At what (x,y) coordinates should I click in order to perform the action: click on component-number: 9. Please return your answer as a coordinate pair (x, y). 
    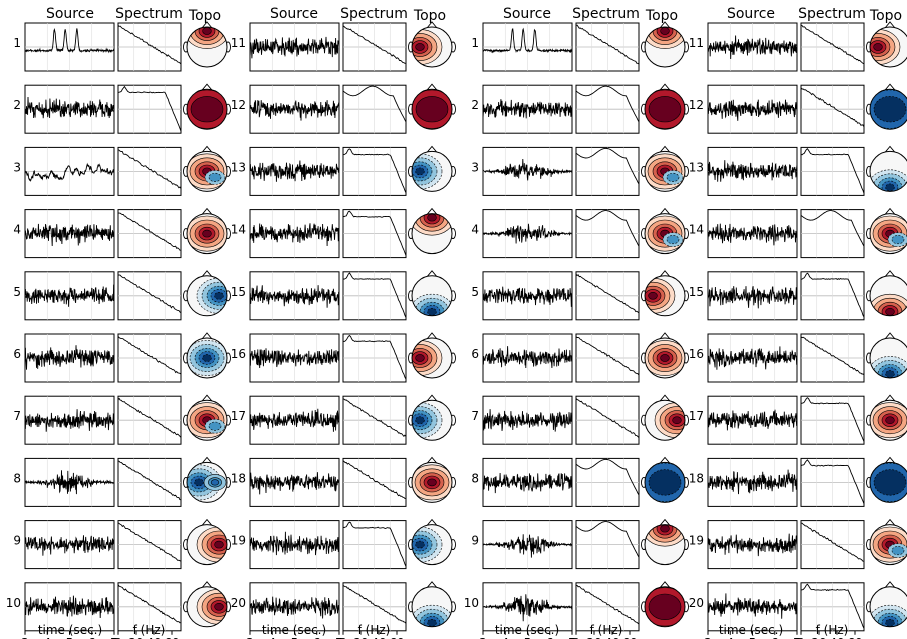
    Looking at the image, I should click on (17, 541).